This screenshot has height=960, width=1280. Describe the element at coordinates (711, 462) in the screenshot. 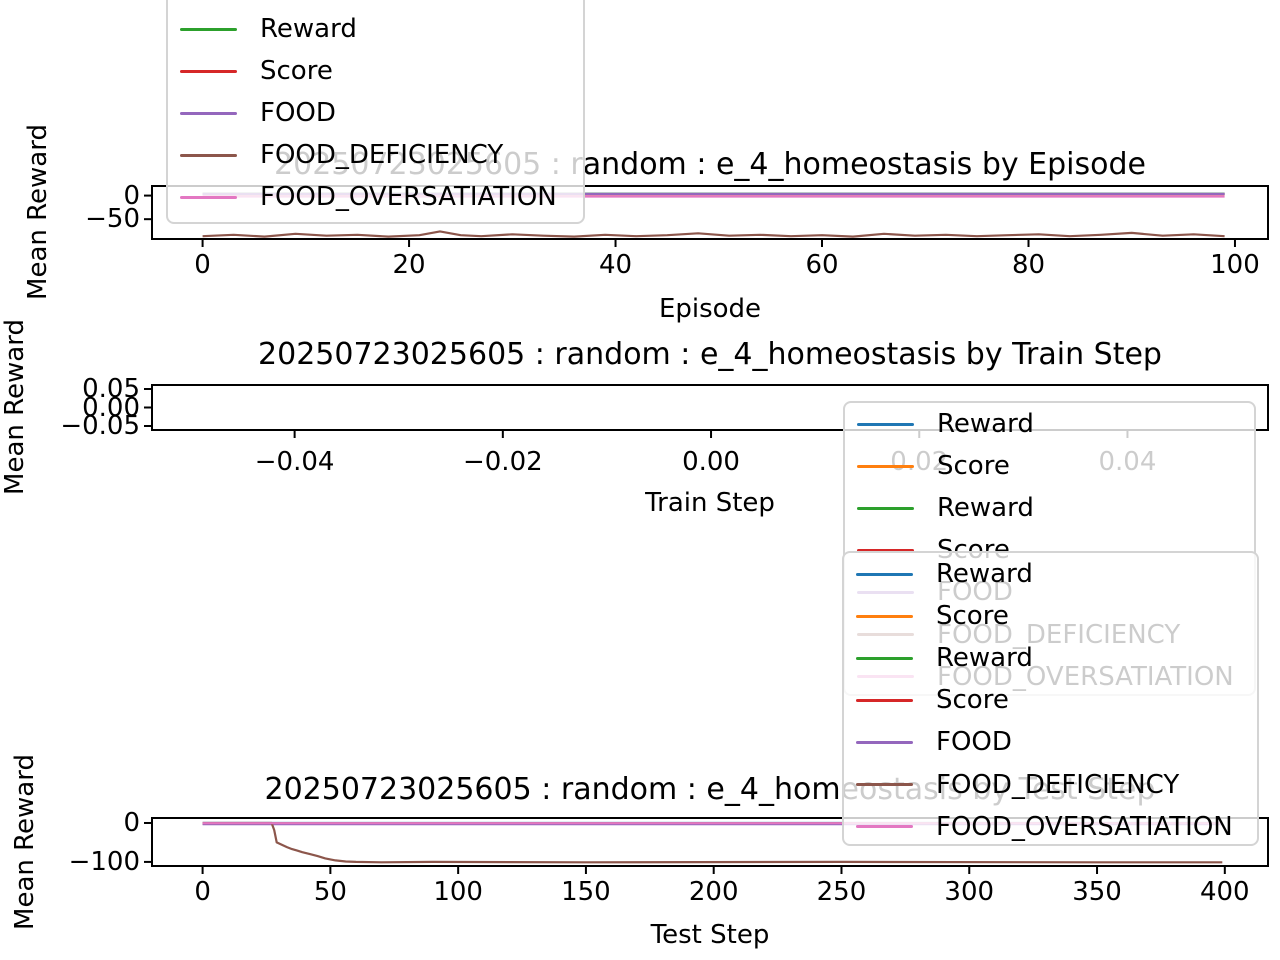

I see `x-tick-label: 0.00` at that location.